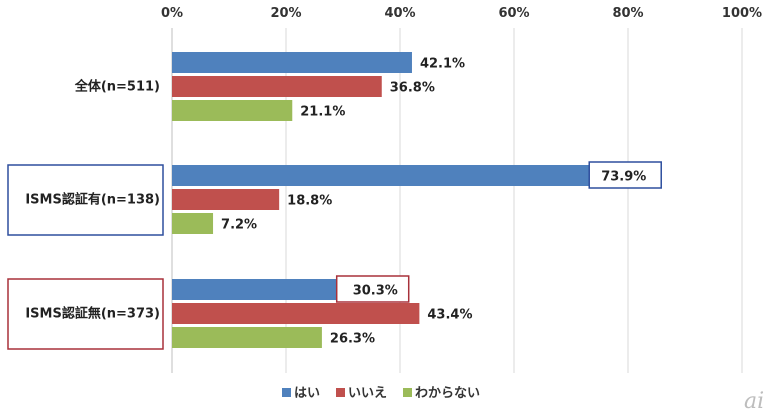  What do you see at coordinates (754, 401) in the screenshot?
I see `watermark-logo: ai` at bounding box center [754, 401].